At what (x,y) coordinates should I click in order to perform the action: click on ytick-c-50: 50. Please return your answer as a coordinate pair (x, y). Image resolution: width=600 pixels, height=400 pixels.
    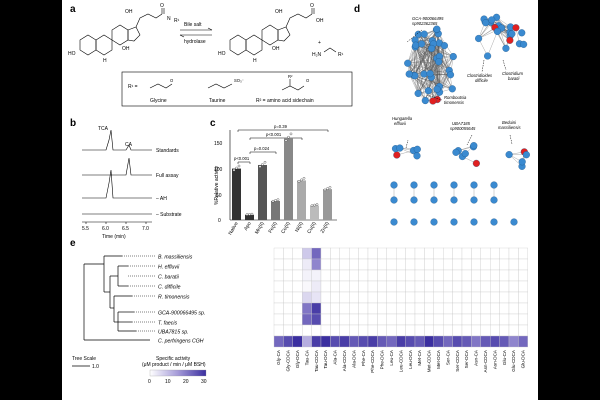
    Looking at the image, I should click on (219, 196).